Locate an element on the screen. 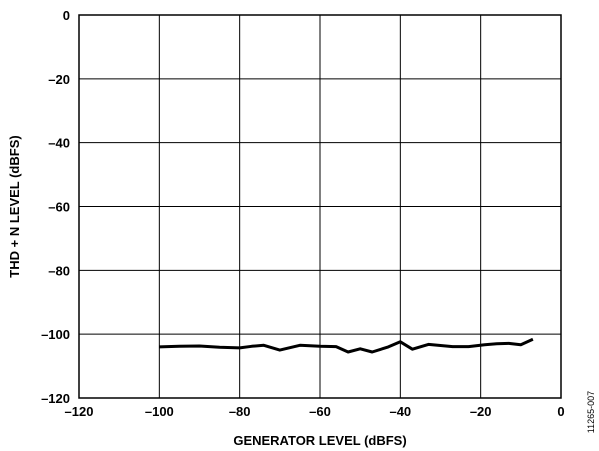  y-tick-label: –40 is located at coordinates (59, 143).